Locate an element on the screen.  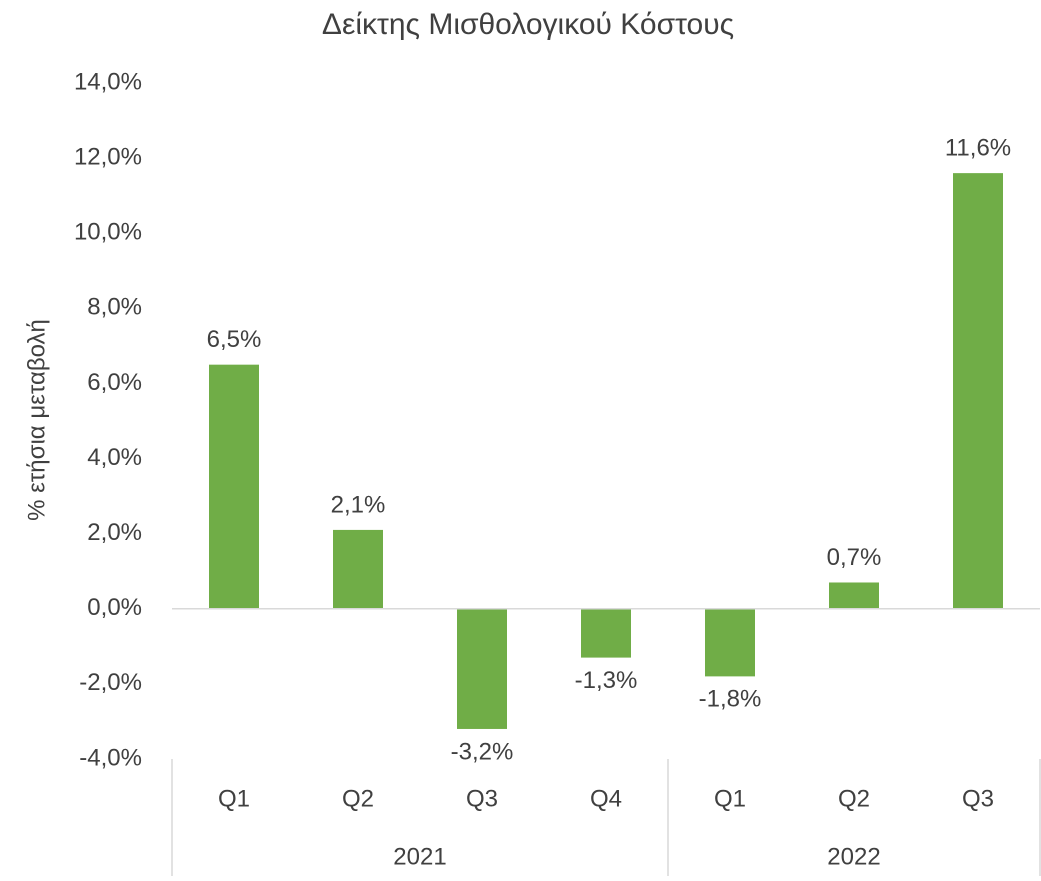
value-label: 2,1% is located at coordinates (358, 504).